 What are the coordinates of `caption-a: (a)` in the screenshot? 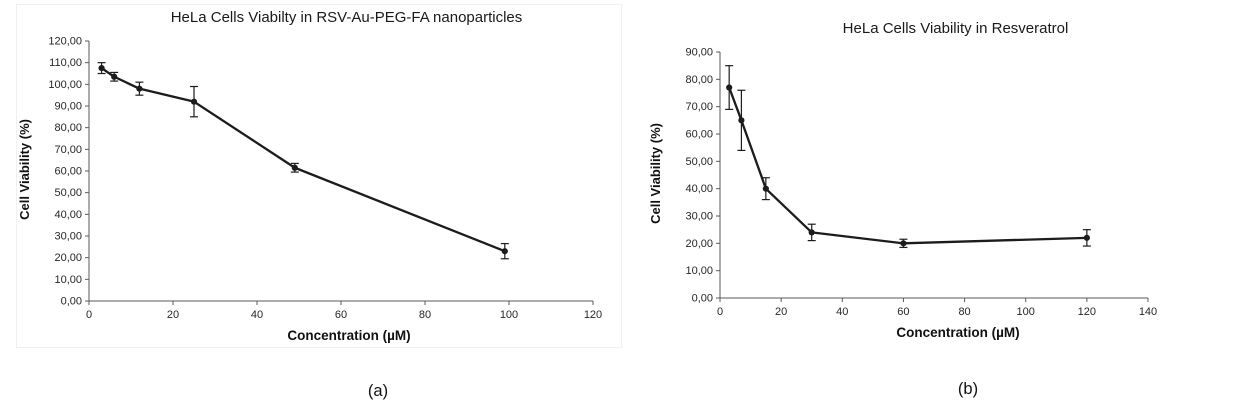 It's located at (378, 391).